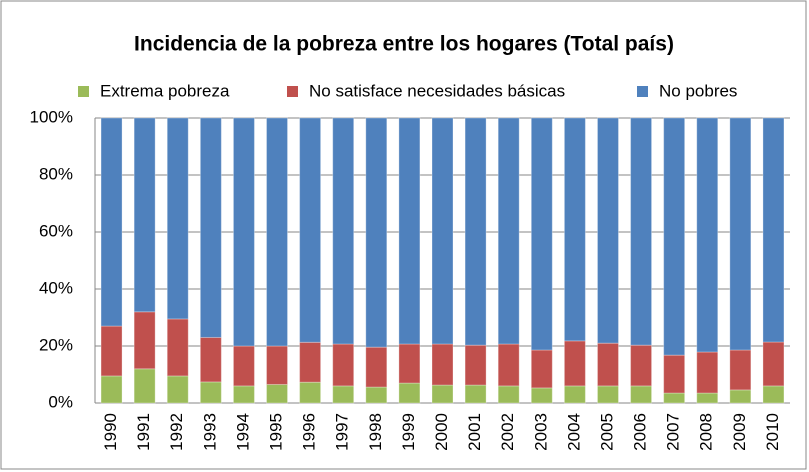 The image size is (809, 472). What do you see at coordinates (209, 432) in the screenshot?
I see `x-tick-label: 1993` at bounding box center [209, 432].